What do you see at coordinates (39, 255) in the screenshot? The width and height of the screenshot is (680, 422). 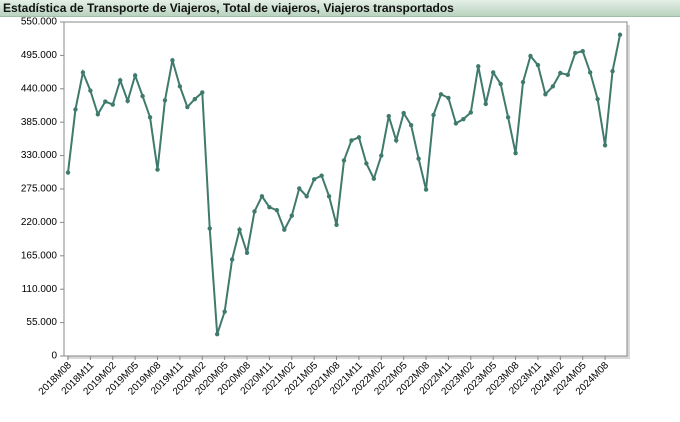 I see `y-tick-label: 165.000` at bounding box center [39, 255].